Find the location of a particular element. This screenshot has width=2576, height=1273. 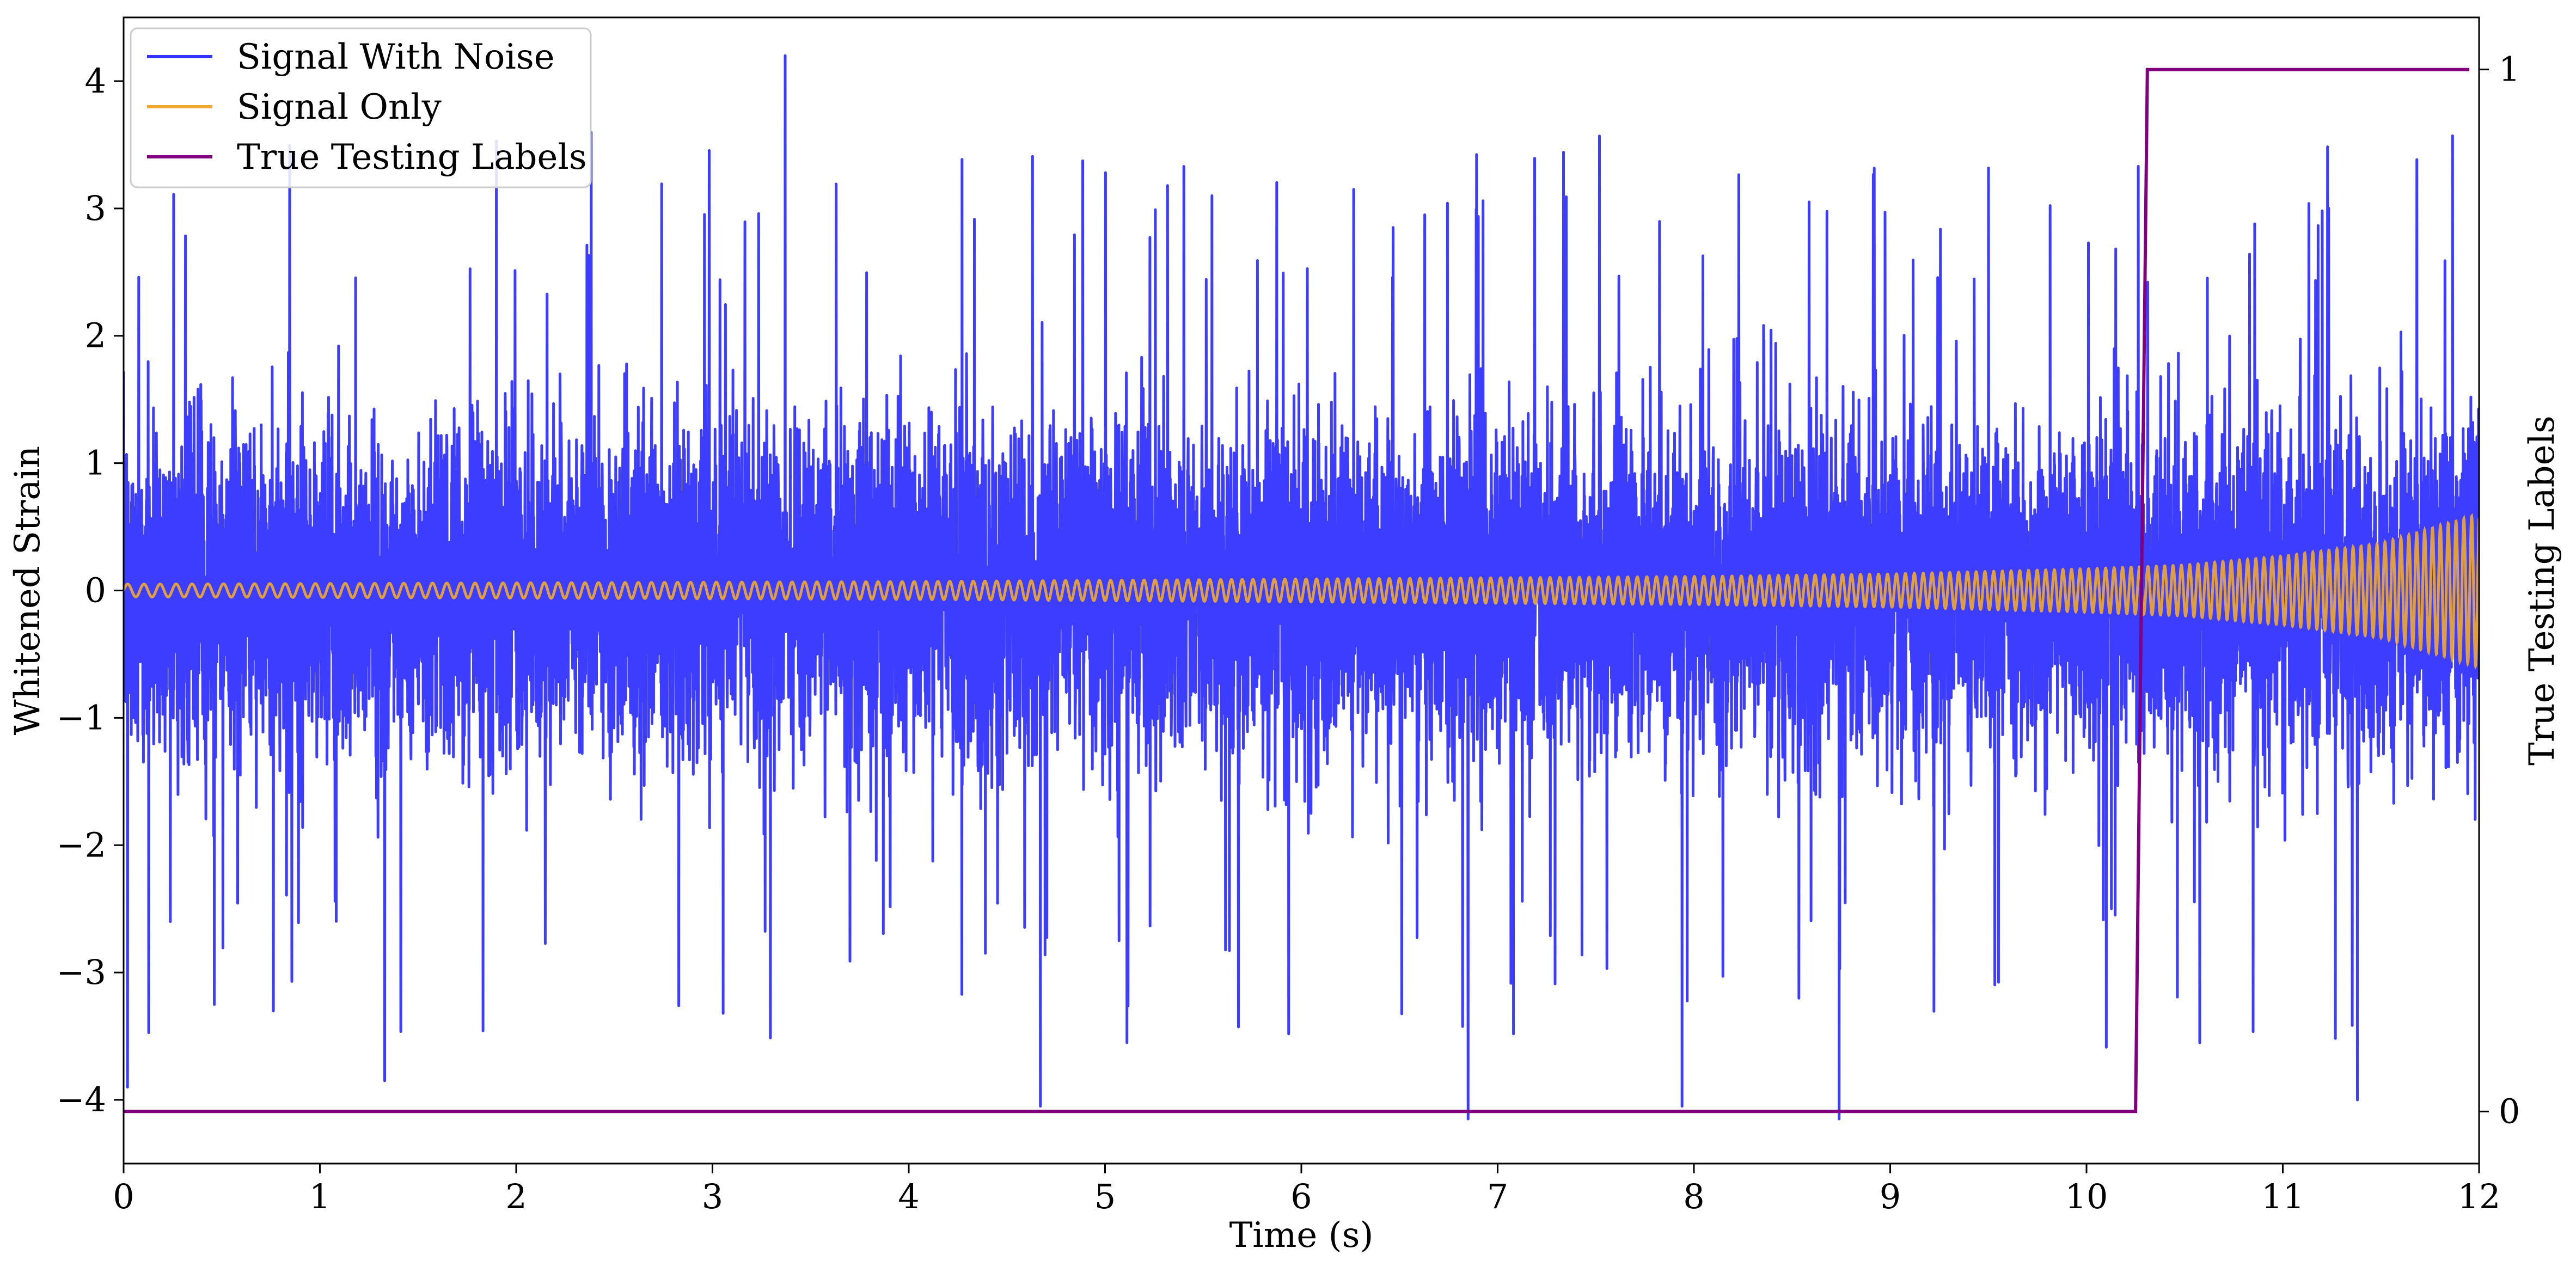

y-tick-label: 4 is located at coordinates (95, 81).